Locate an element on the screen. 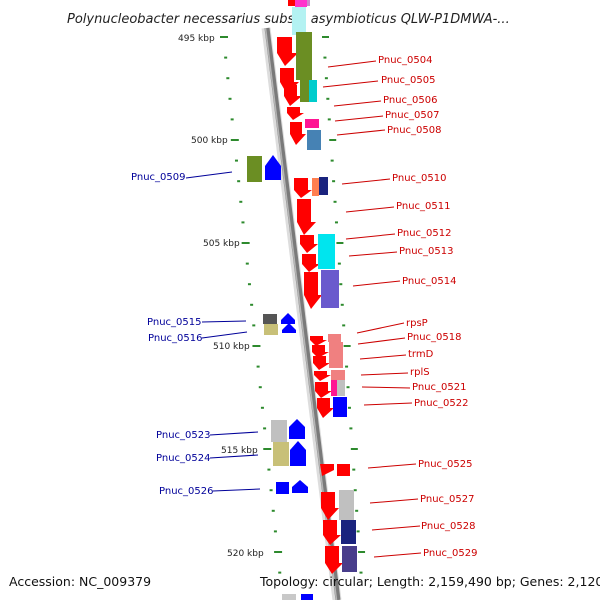 The image size is (600, 600). gene-label-pnuc-0518: Pnuc_0518 is located at coordinates (434, 337).